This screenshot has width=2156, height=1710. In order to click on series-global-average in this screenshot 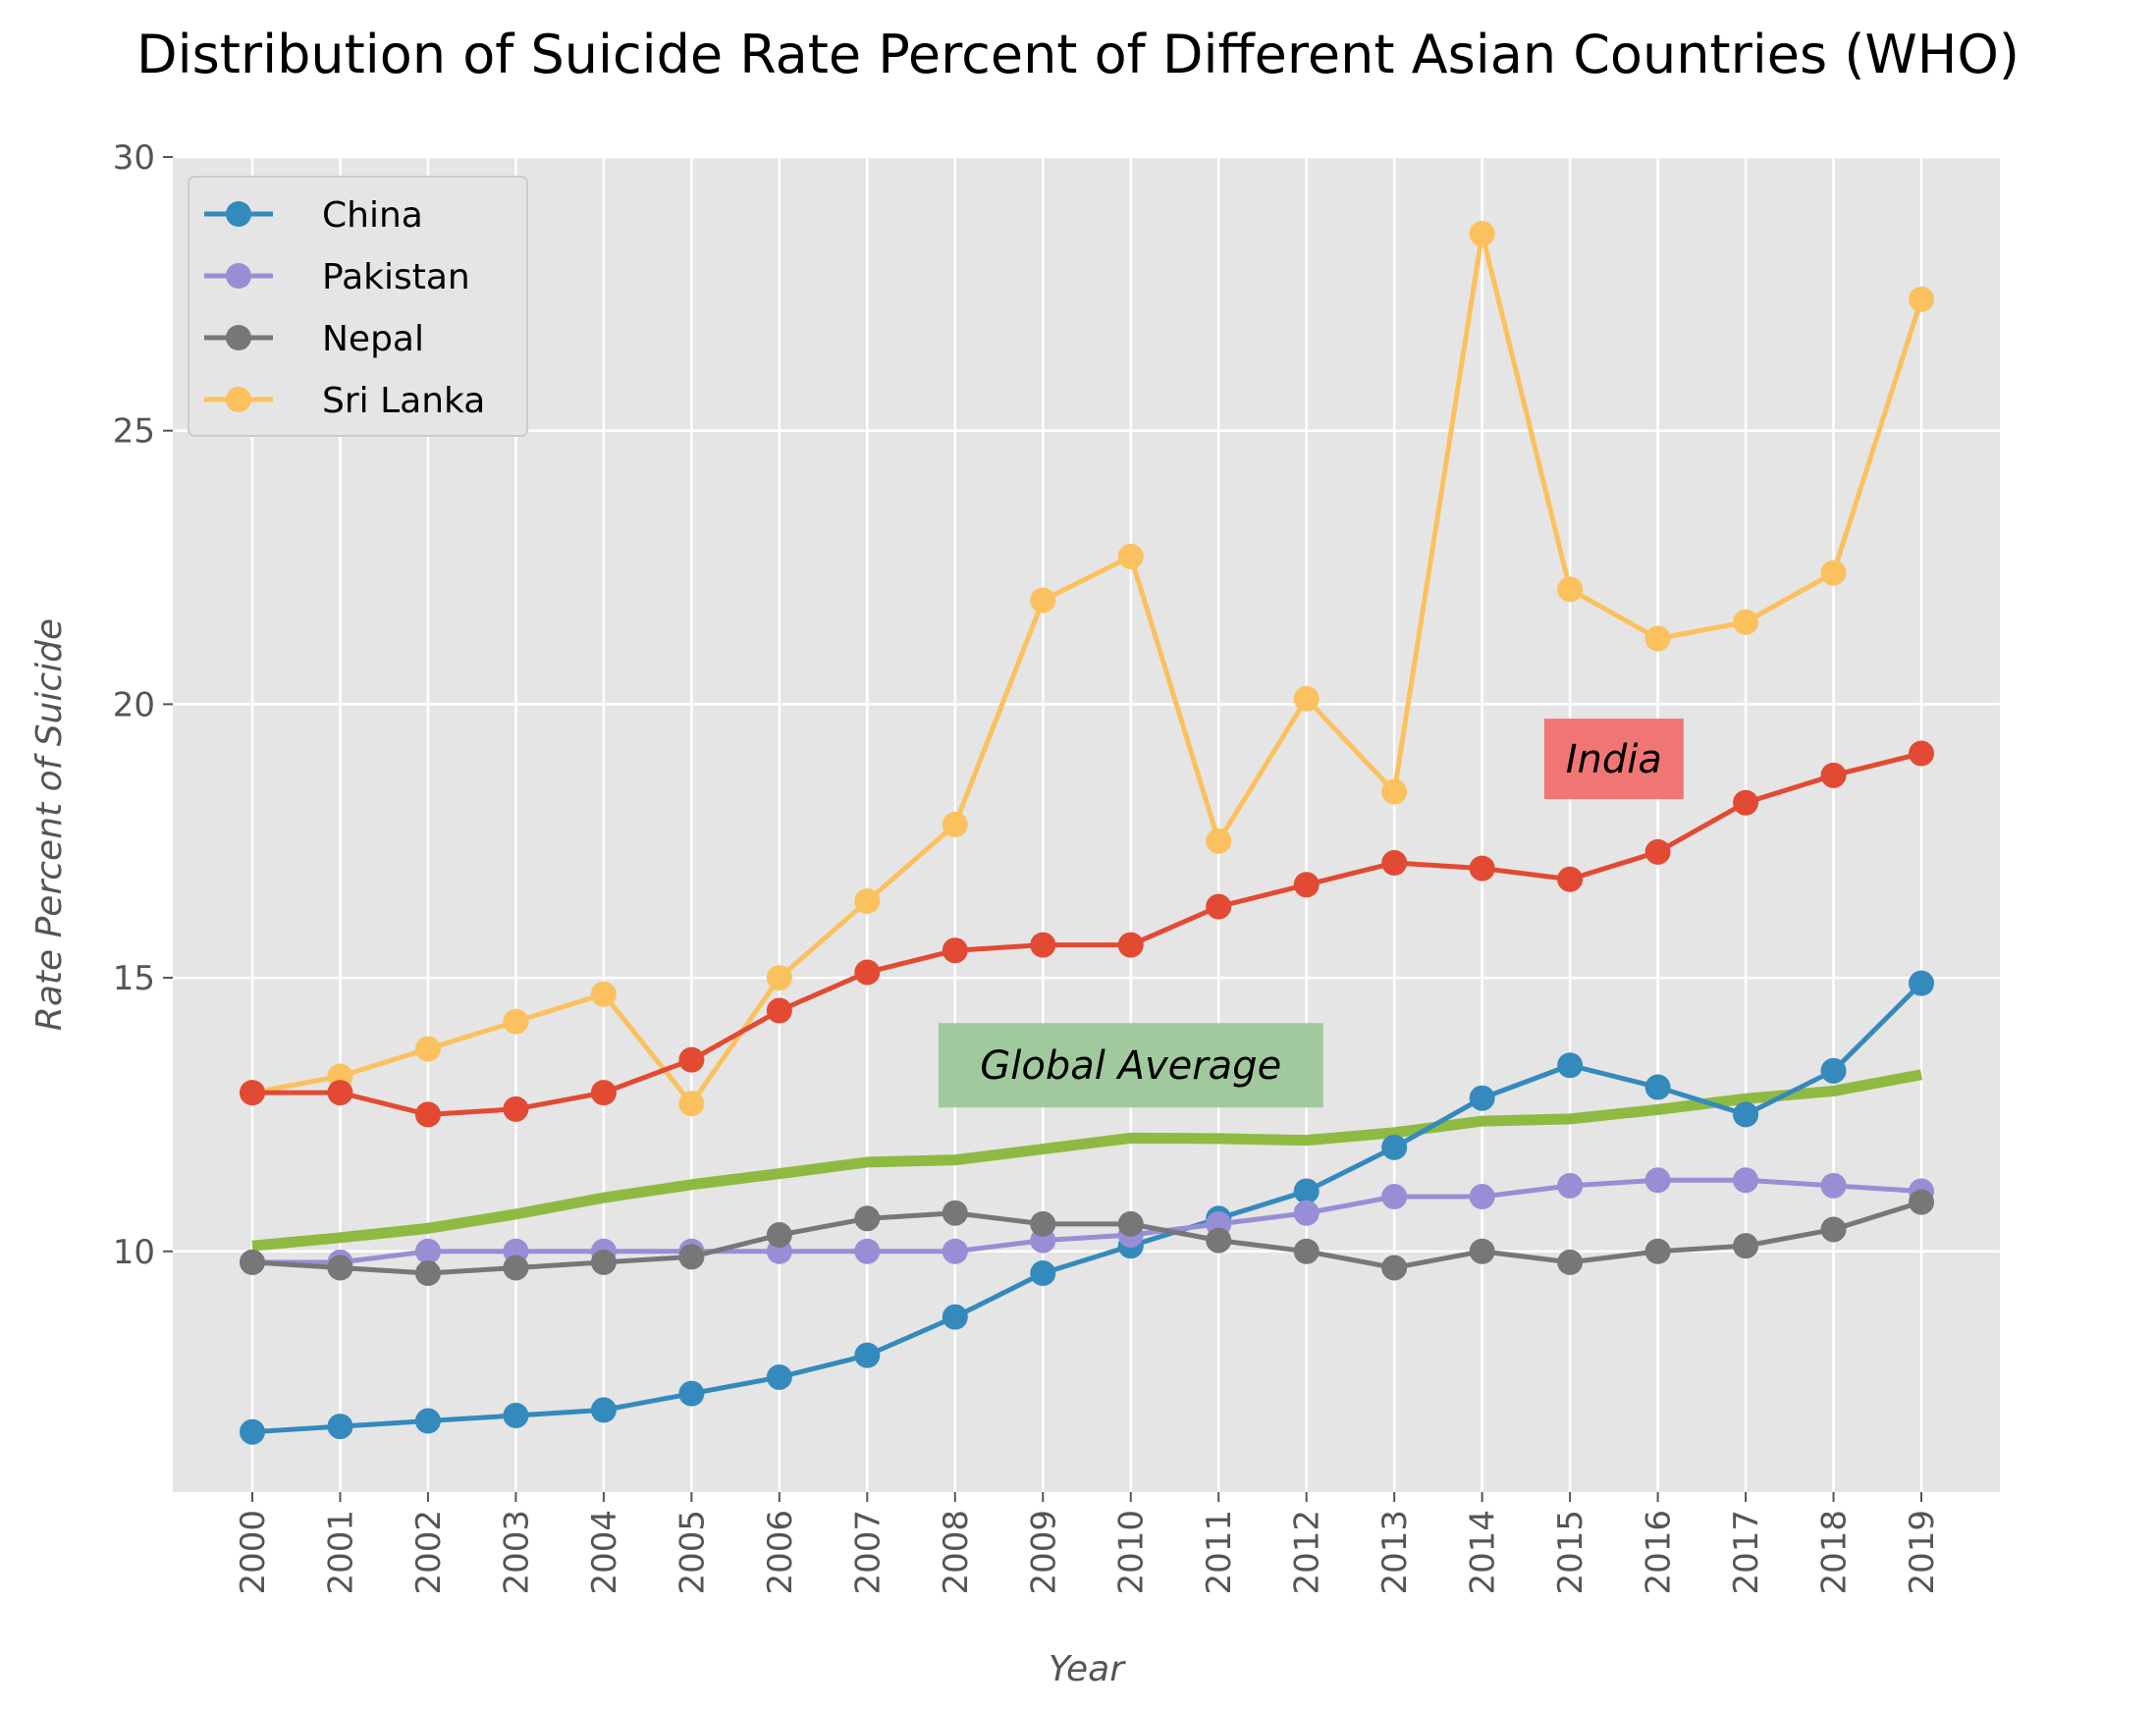, I will do `click(1087, 1160)`.